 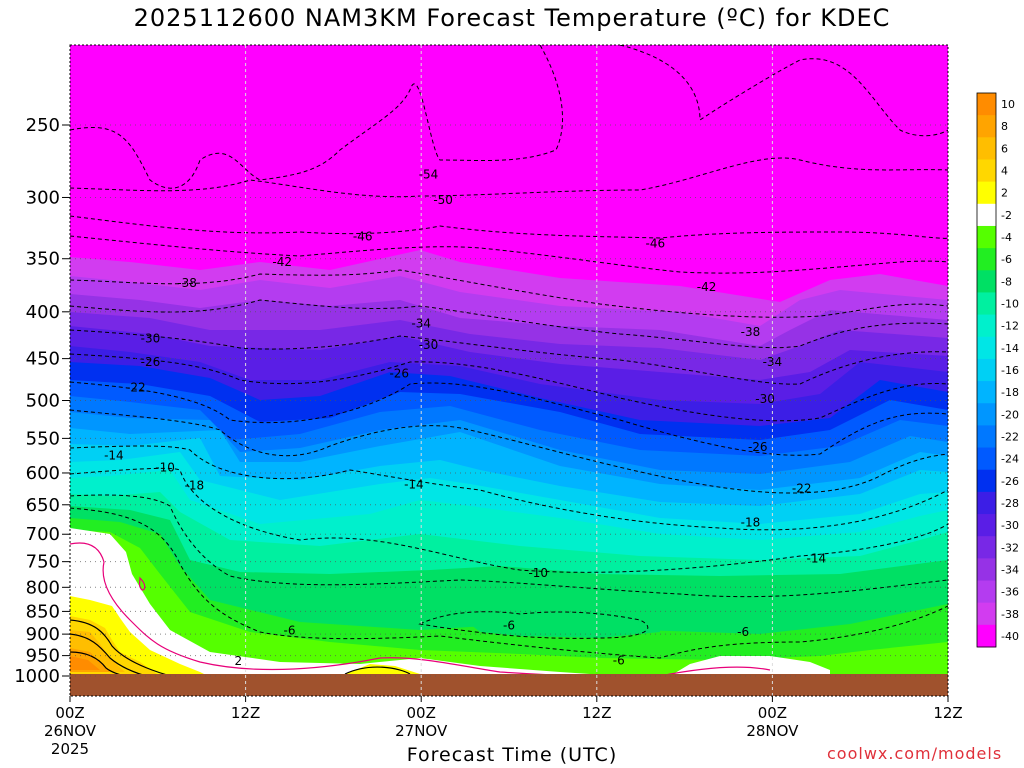 What do you see at coordinates (43, 197) in the screenshot?
I see `y-tick-label: 300` at bounding box center [43, 197].